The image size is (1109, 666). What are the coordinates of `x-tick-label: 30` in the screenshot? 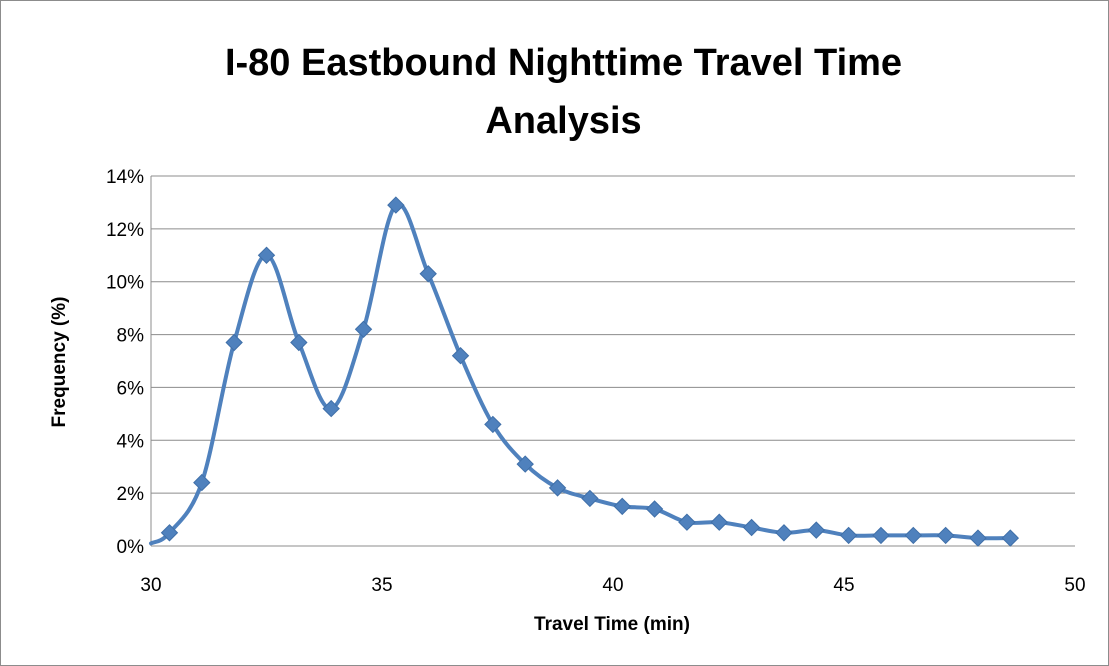 It's located at (150, 585).